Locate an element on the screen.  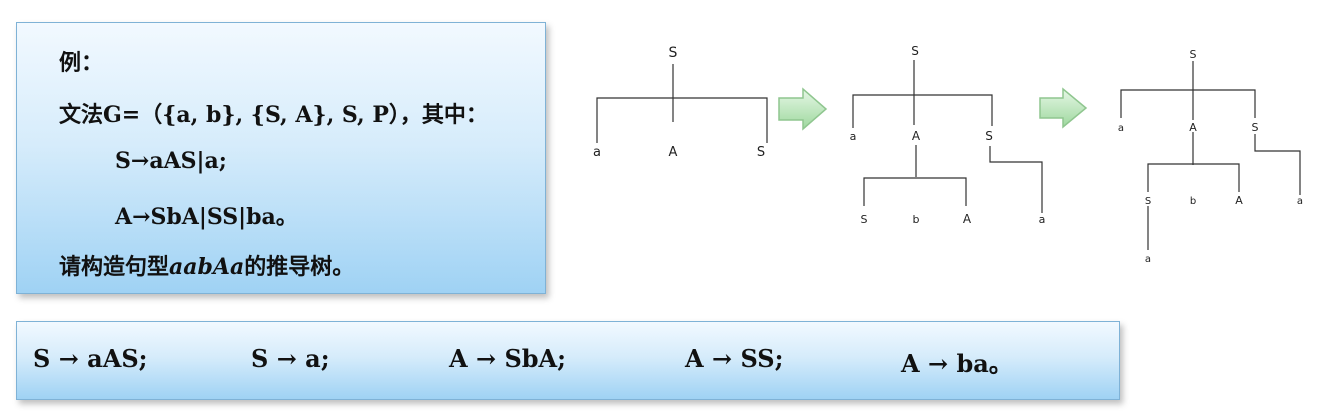
tree2-l2-A: A is located at coordinates (967, 219).